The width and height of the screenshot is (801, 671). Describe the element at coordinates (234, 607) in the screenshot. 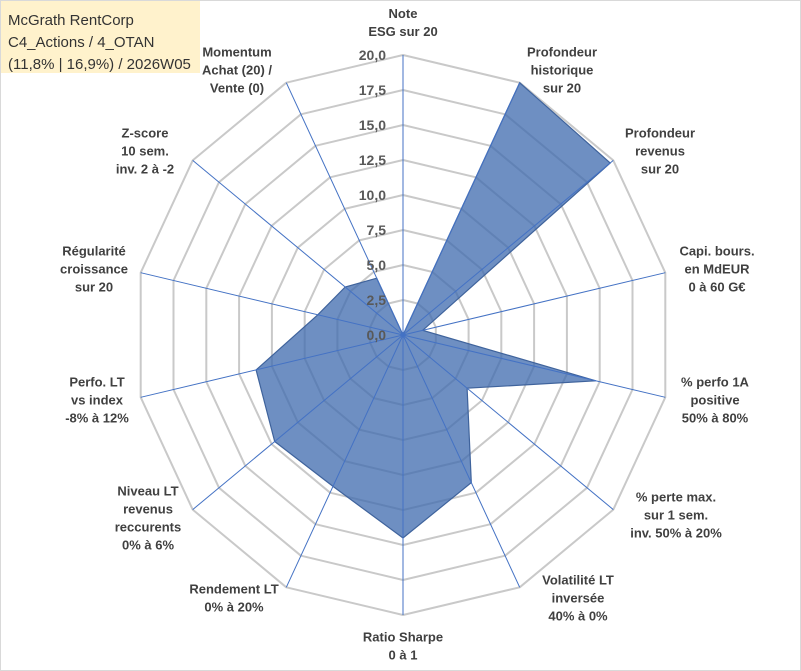

I see `axis-label-line: 0% à 20%` at that location.